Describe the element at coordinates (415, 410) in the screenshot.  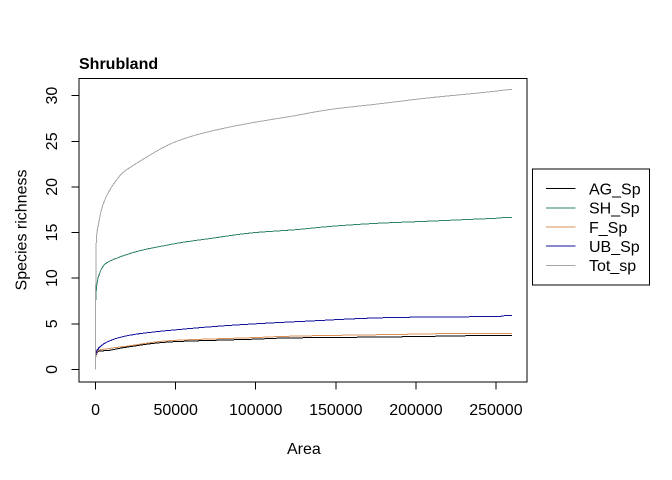
I see `svg-text: 200000` at that location.